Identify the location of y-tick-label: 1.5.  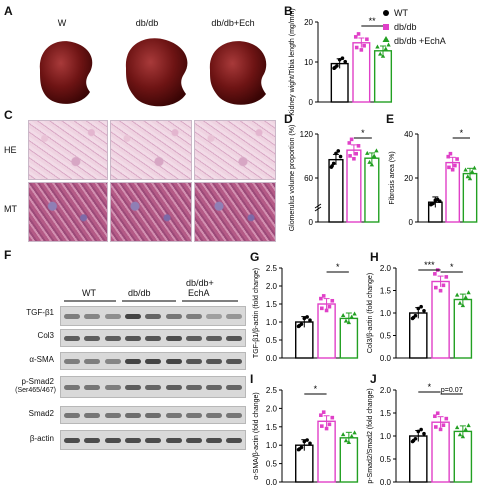
(272, 304).